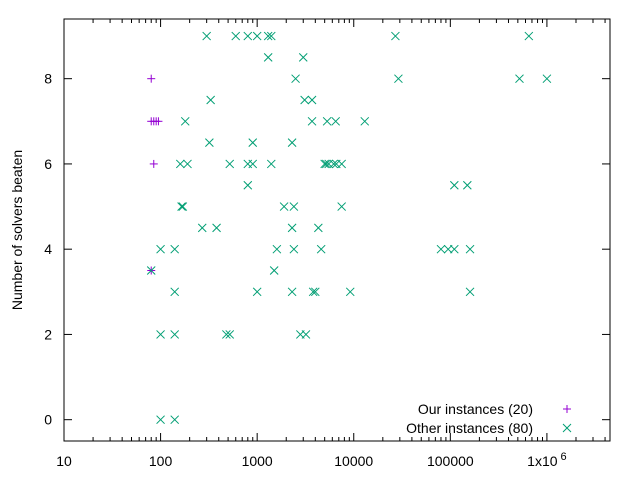 This screenshot has width=640, height=480. I want to click on y-axis-title: Number of solvers beaten, so click(17, 230).